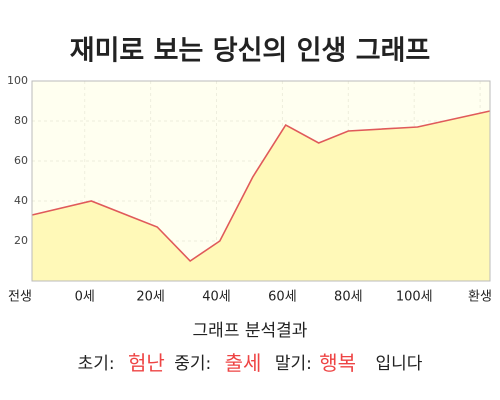  I want to click on analysis-result: 초기: 험난 중기: 출세 말기: 행복 입니다, so click(250, 363).